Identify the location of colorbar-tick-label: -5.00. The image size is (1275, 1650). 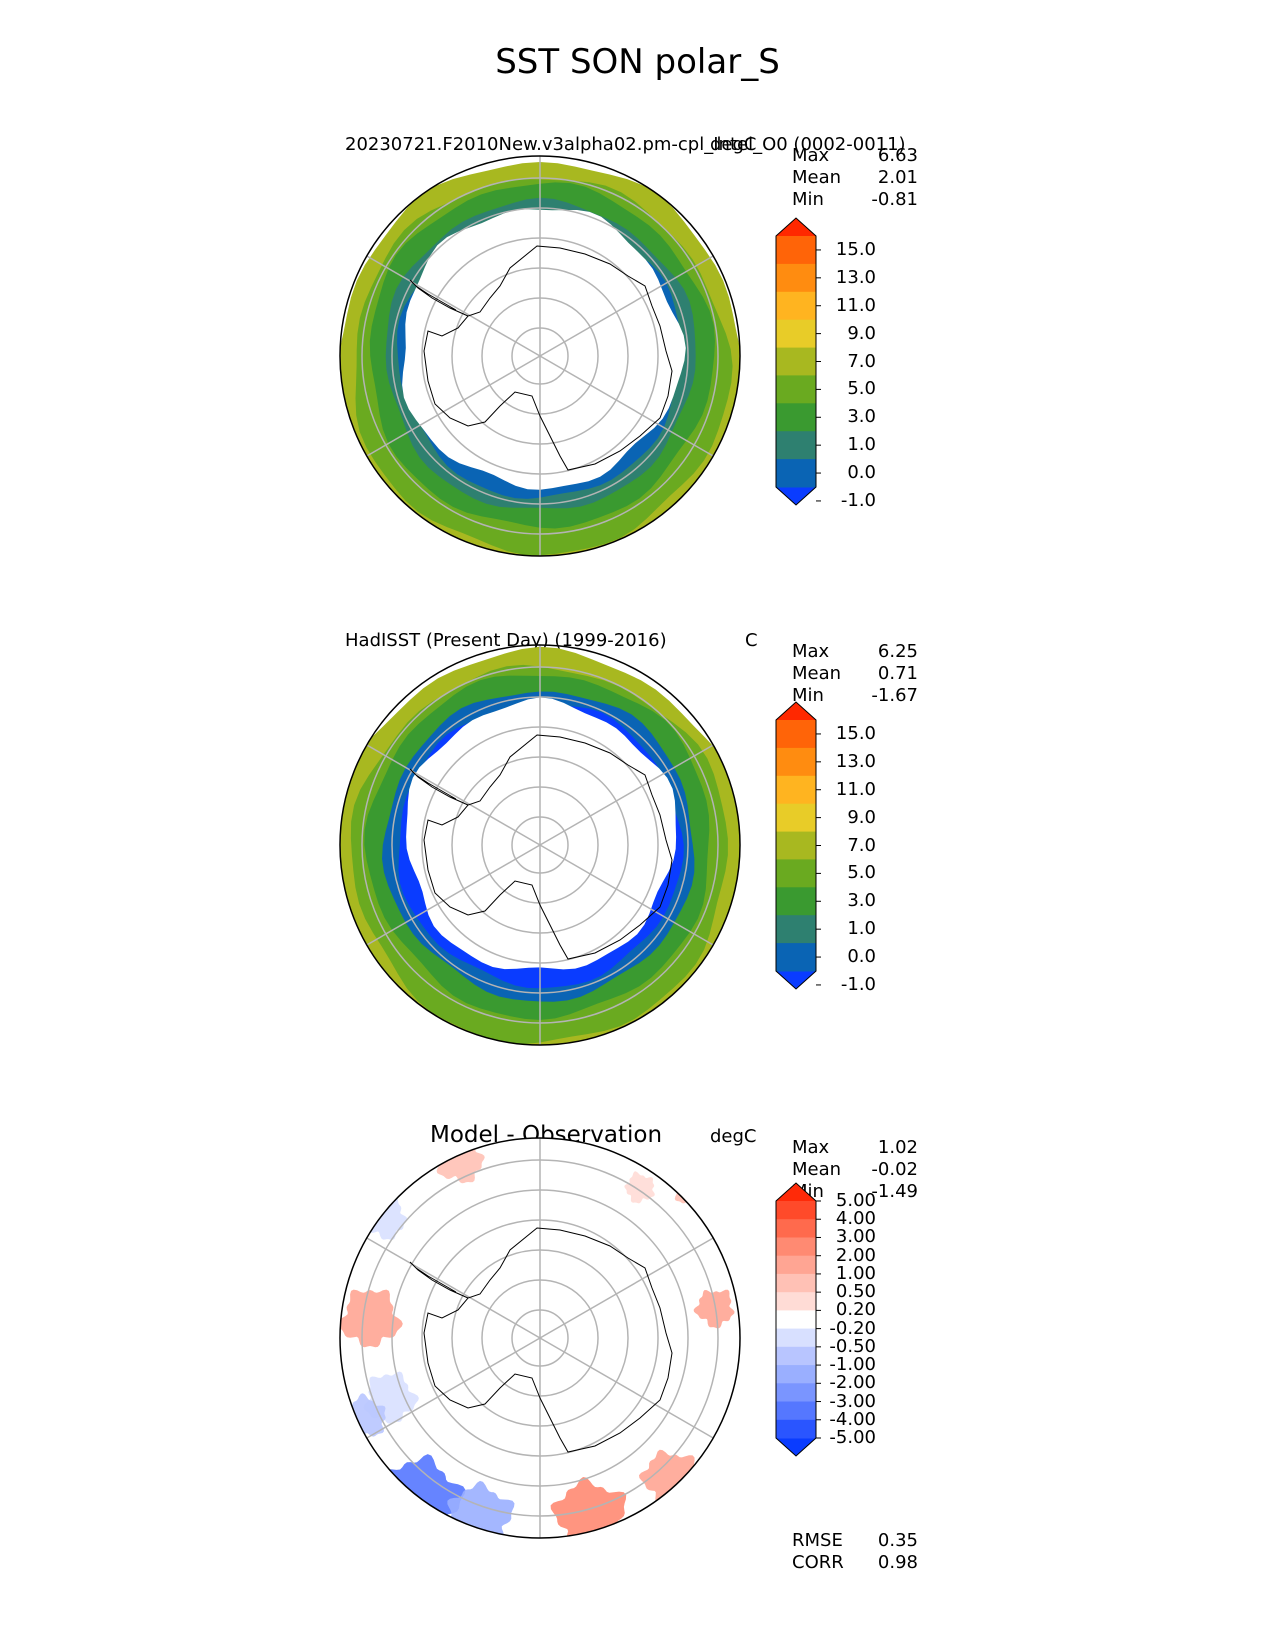
(852, 1437).